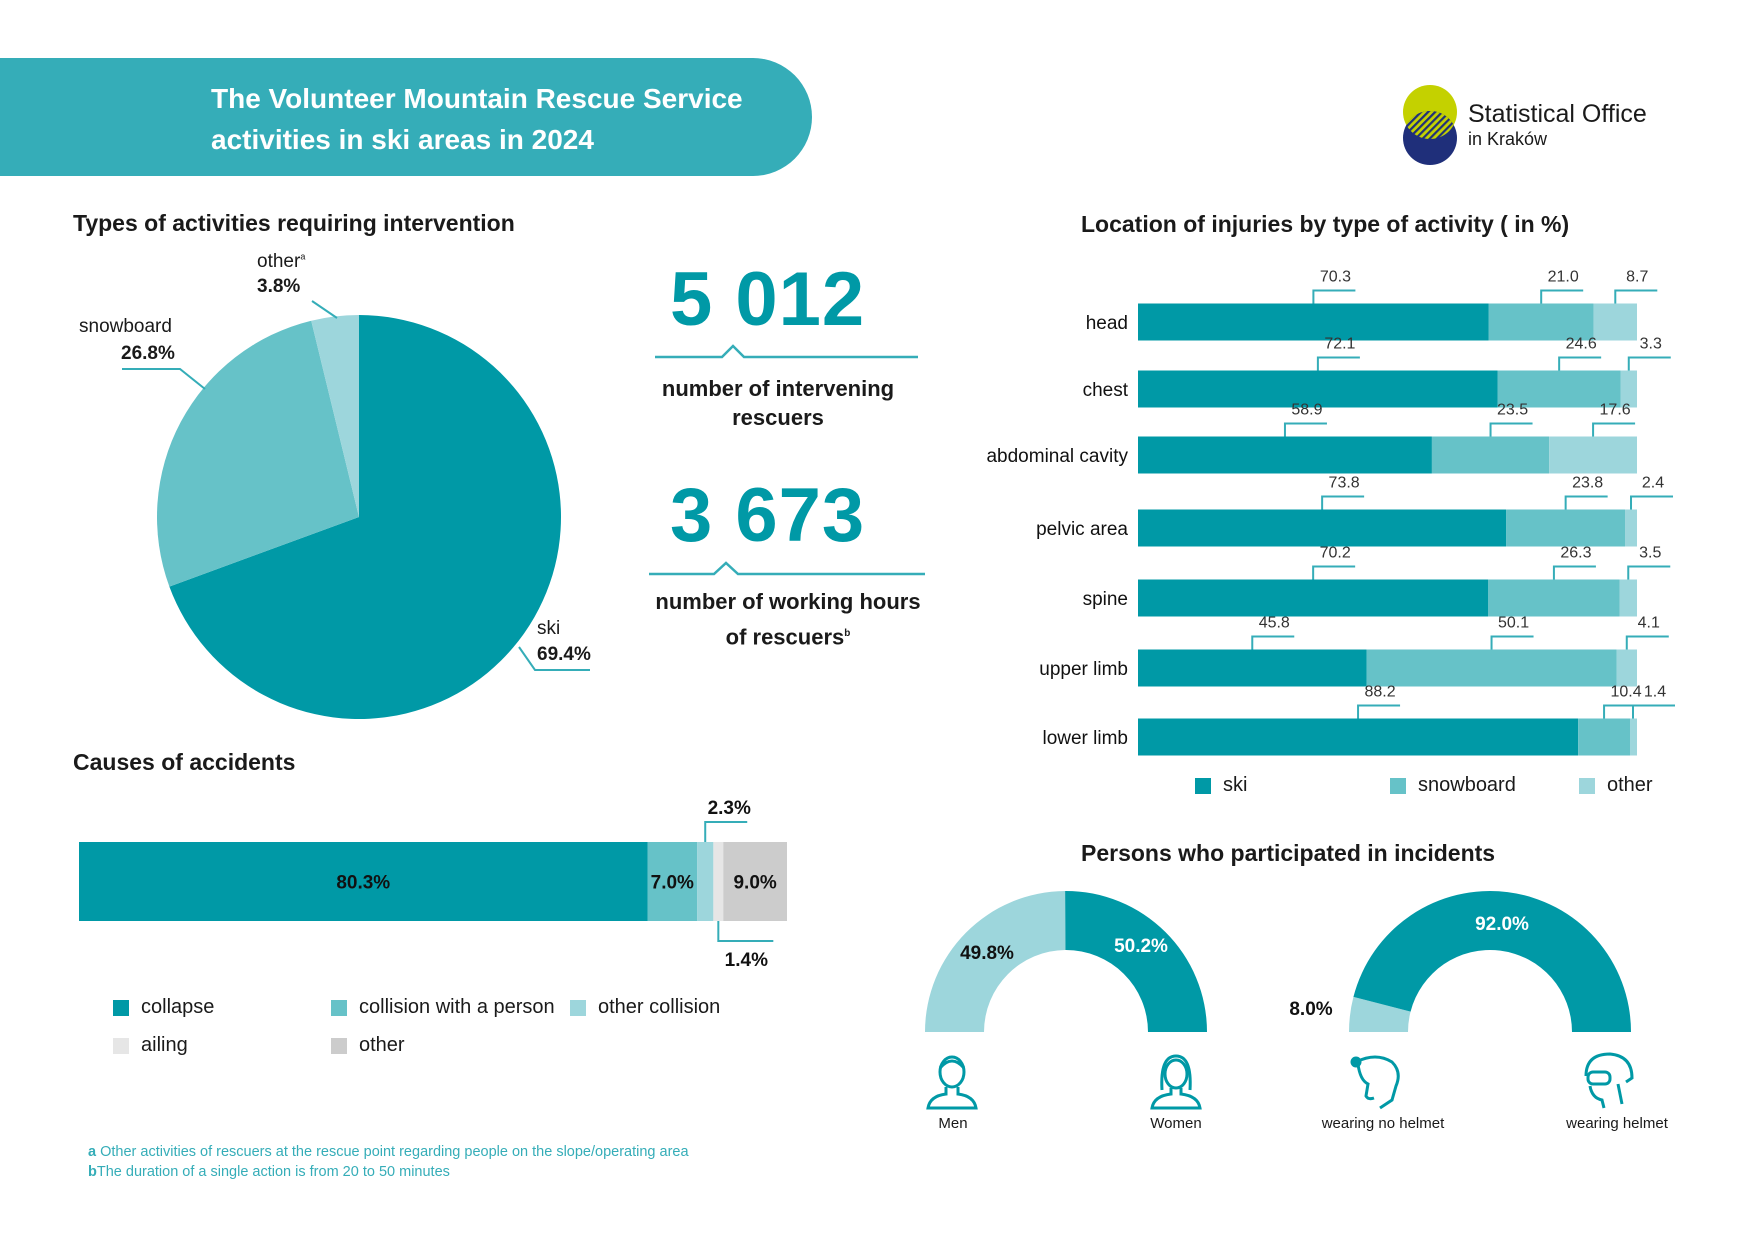 This screenshot has width=1754, height=1240. Describe the element at coordinates (1176, 1082) in the screenshot. I see `woman-icon` at that location.